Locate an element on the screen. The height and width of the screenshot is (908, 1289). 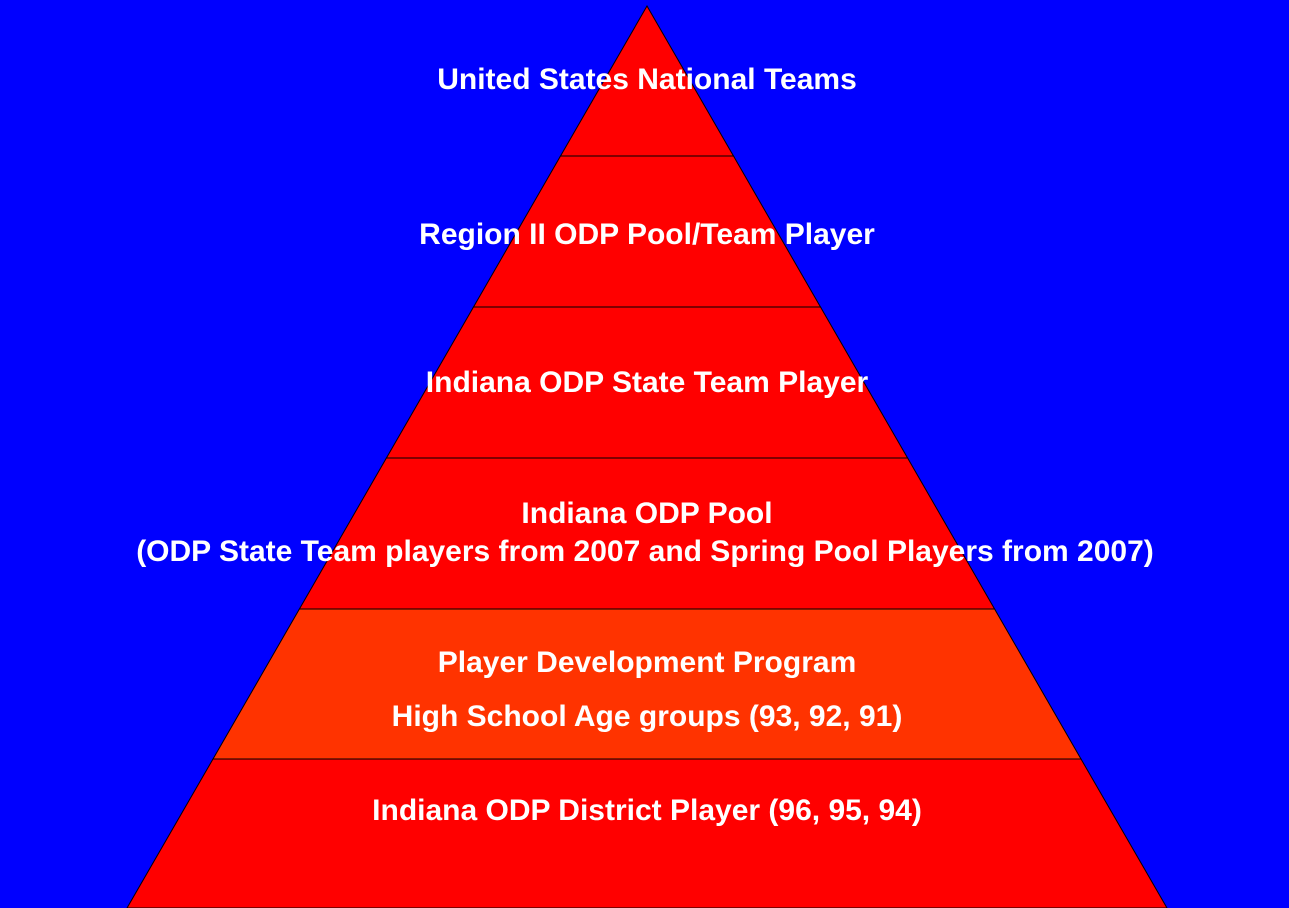
level-label: Player Development Program is located at coordinates (647, 662).